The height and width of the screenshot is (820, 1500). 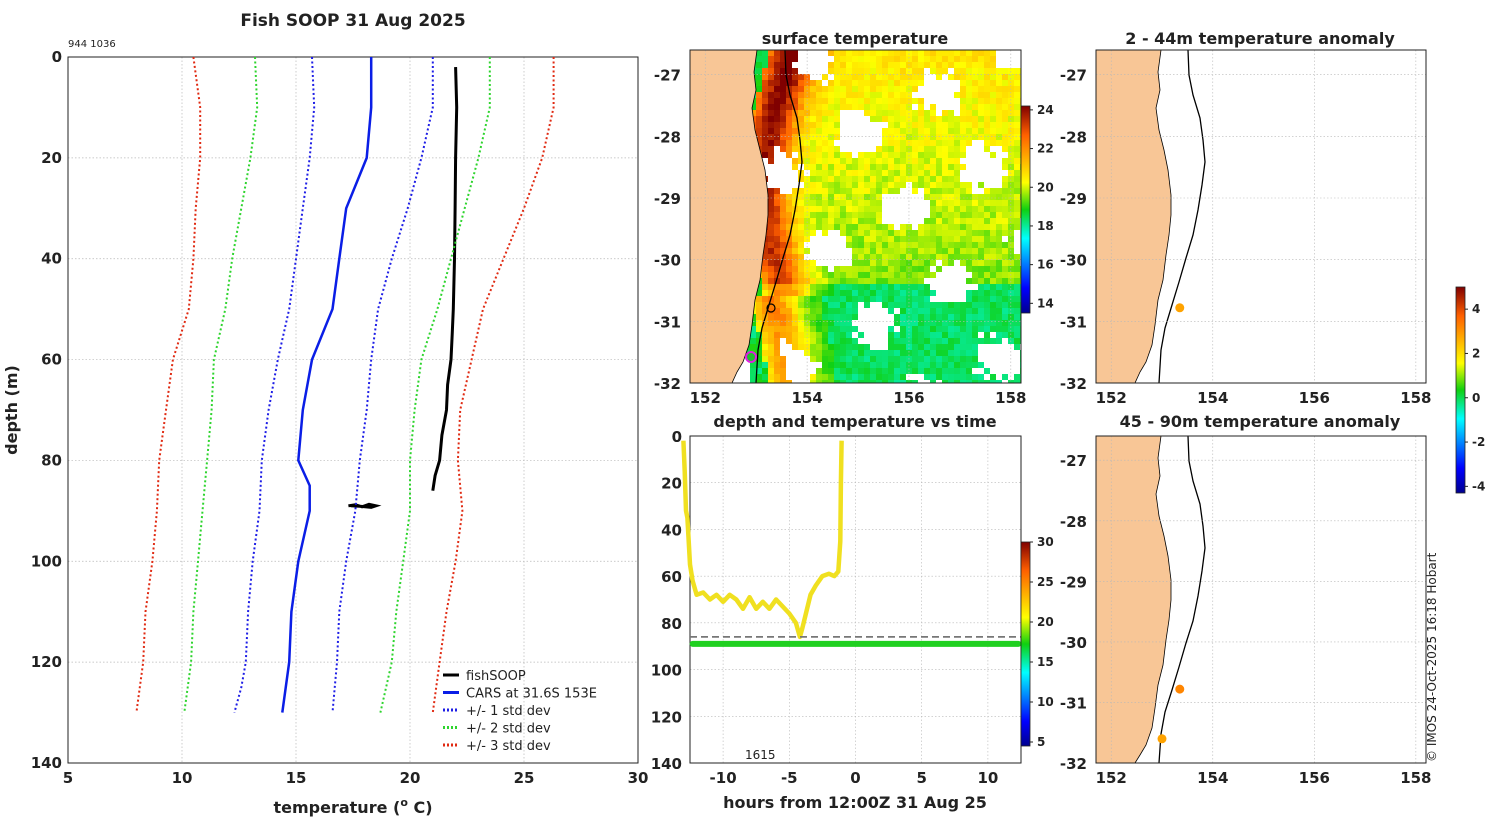 What do you see at coordinates (771, 308) in the screenshot?
I see `sst-marker-open` at bounding box center [771, 308].